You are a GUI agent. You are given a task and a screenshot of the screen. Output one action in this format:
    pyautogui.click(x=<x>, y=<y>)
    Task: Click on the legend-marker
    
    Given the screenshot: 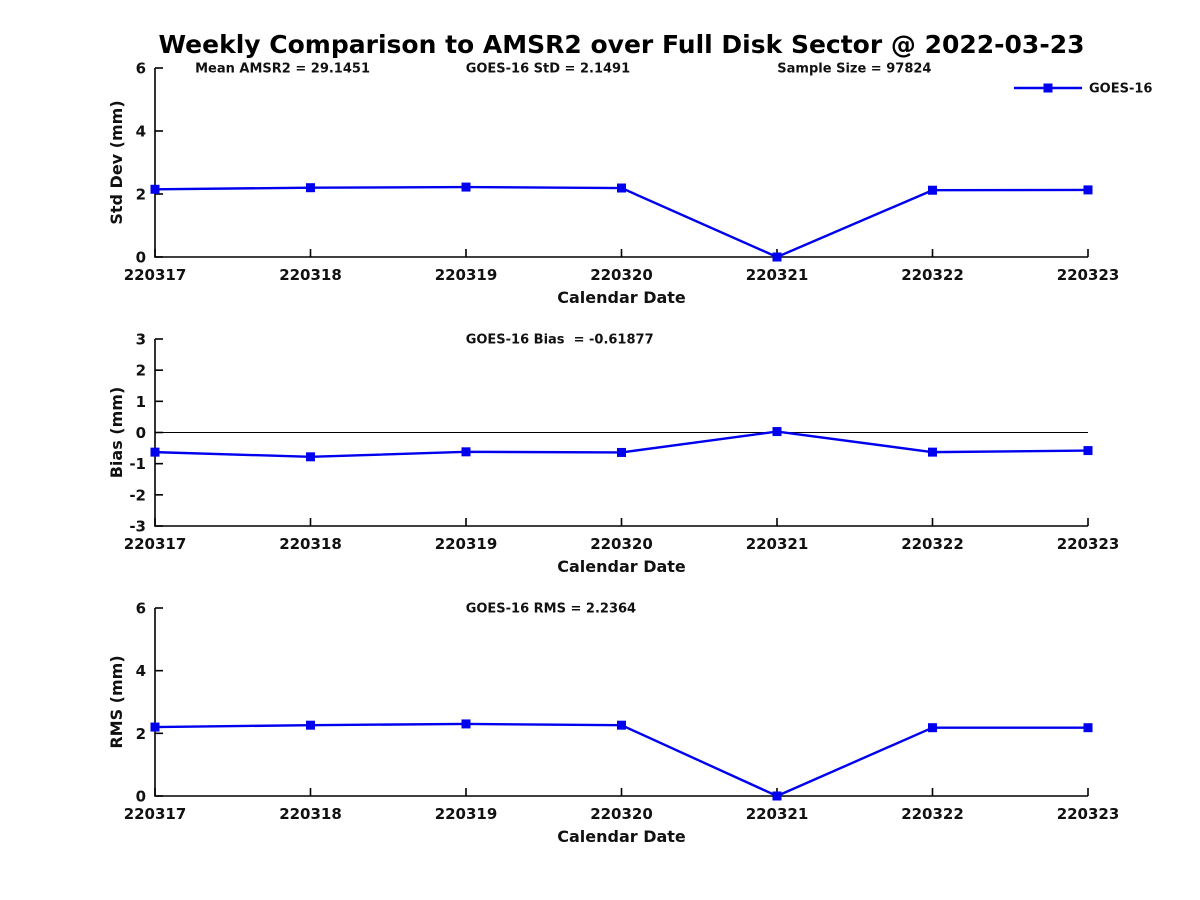 What is the action you would take?
    pyautogui.click(x=1048, y=88)
    